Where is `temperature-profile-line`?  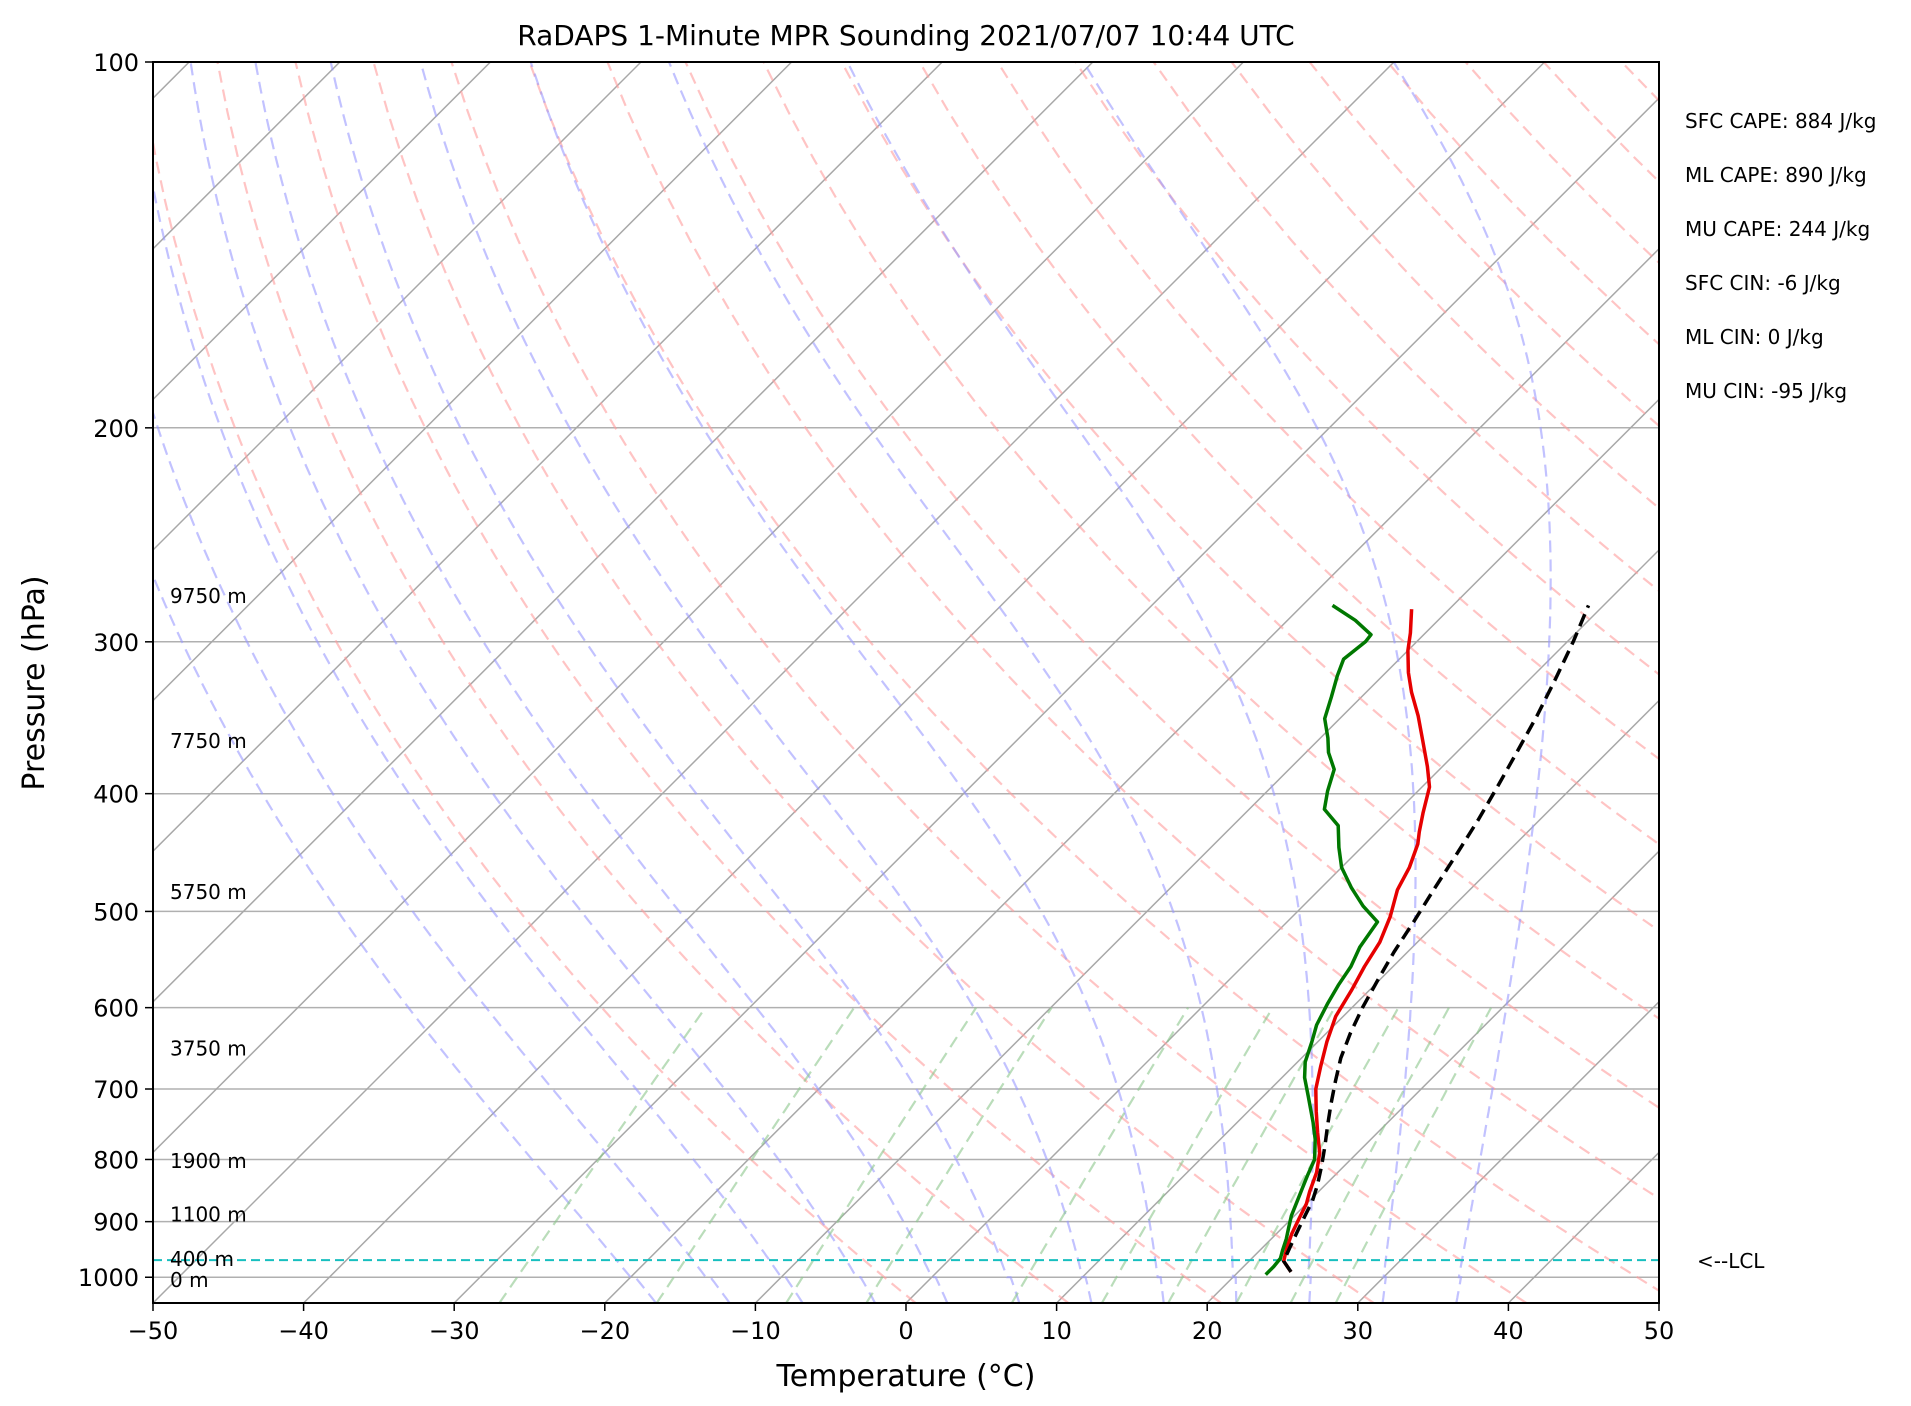 temperature-profile-line is located at coordinates (1356, 941).